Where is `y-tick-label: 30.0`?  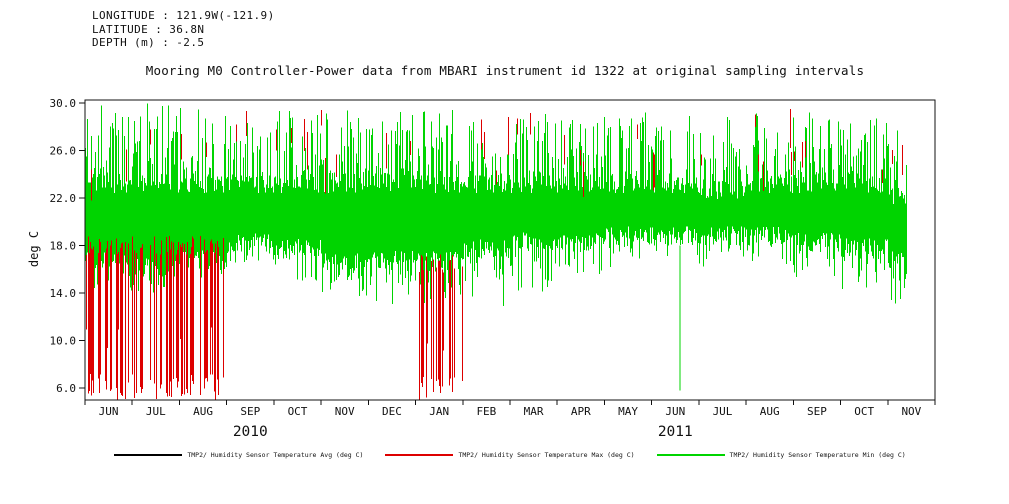 y-tick-label: 30.0 is located at coordinates (63, 103).